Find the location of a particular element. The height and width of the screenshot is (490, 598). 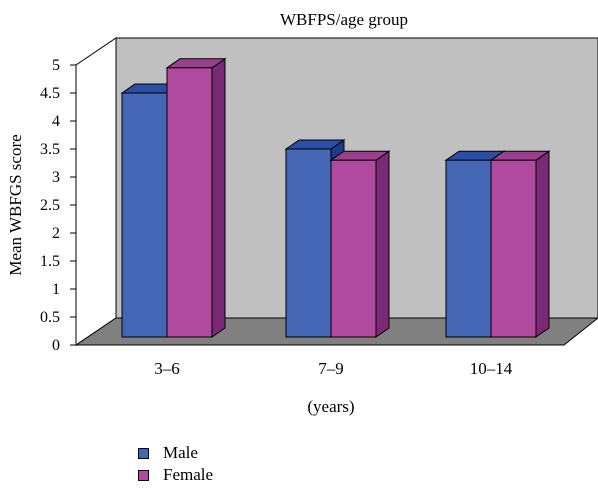

legend: Male Female is located at coordinates (175, 464).